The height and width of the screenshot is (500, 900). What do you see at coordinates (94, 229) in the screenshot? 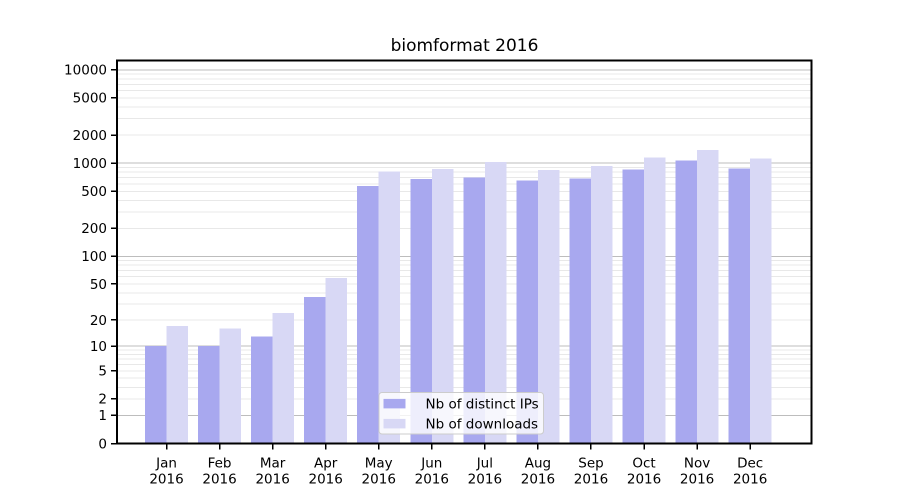
I see `y-tick-label-200: 200` at bounding box center [94, 229].